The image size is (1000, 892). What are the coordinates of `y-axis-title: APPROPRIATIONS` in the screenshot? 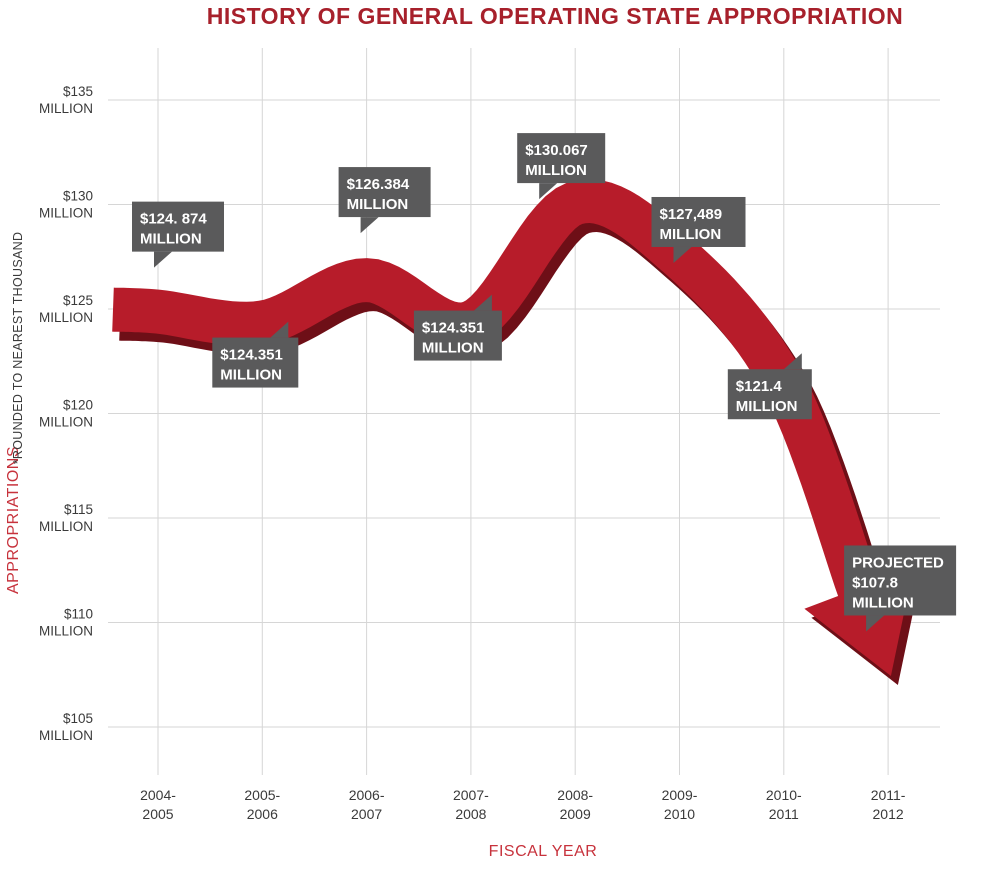 It's located at (13, 520).